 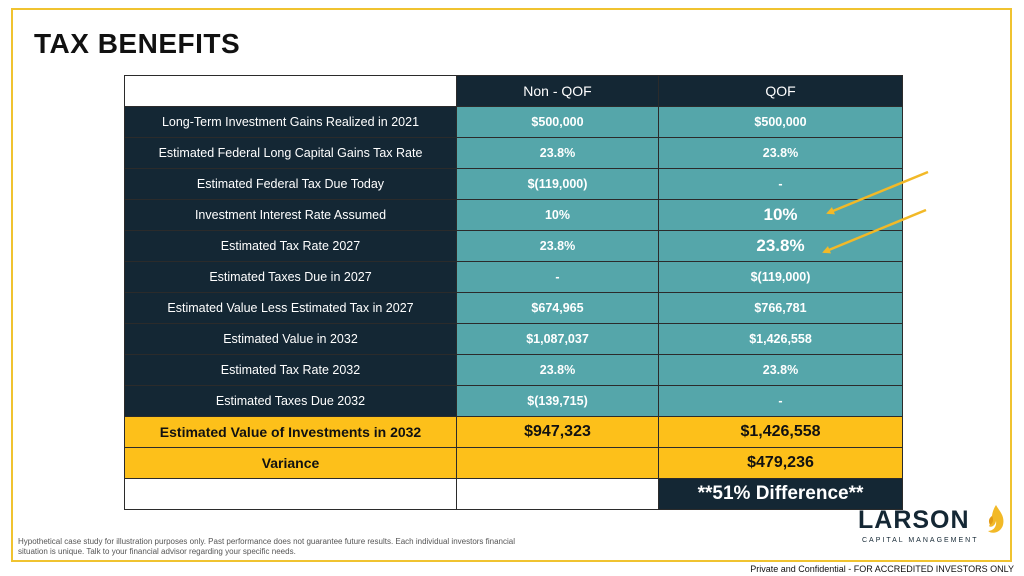 I want to click on non-qof-value: $(119,000), so click(x=557, y=184).